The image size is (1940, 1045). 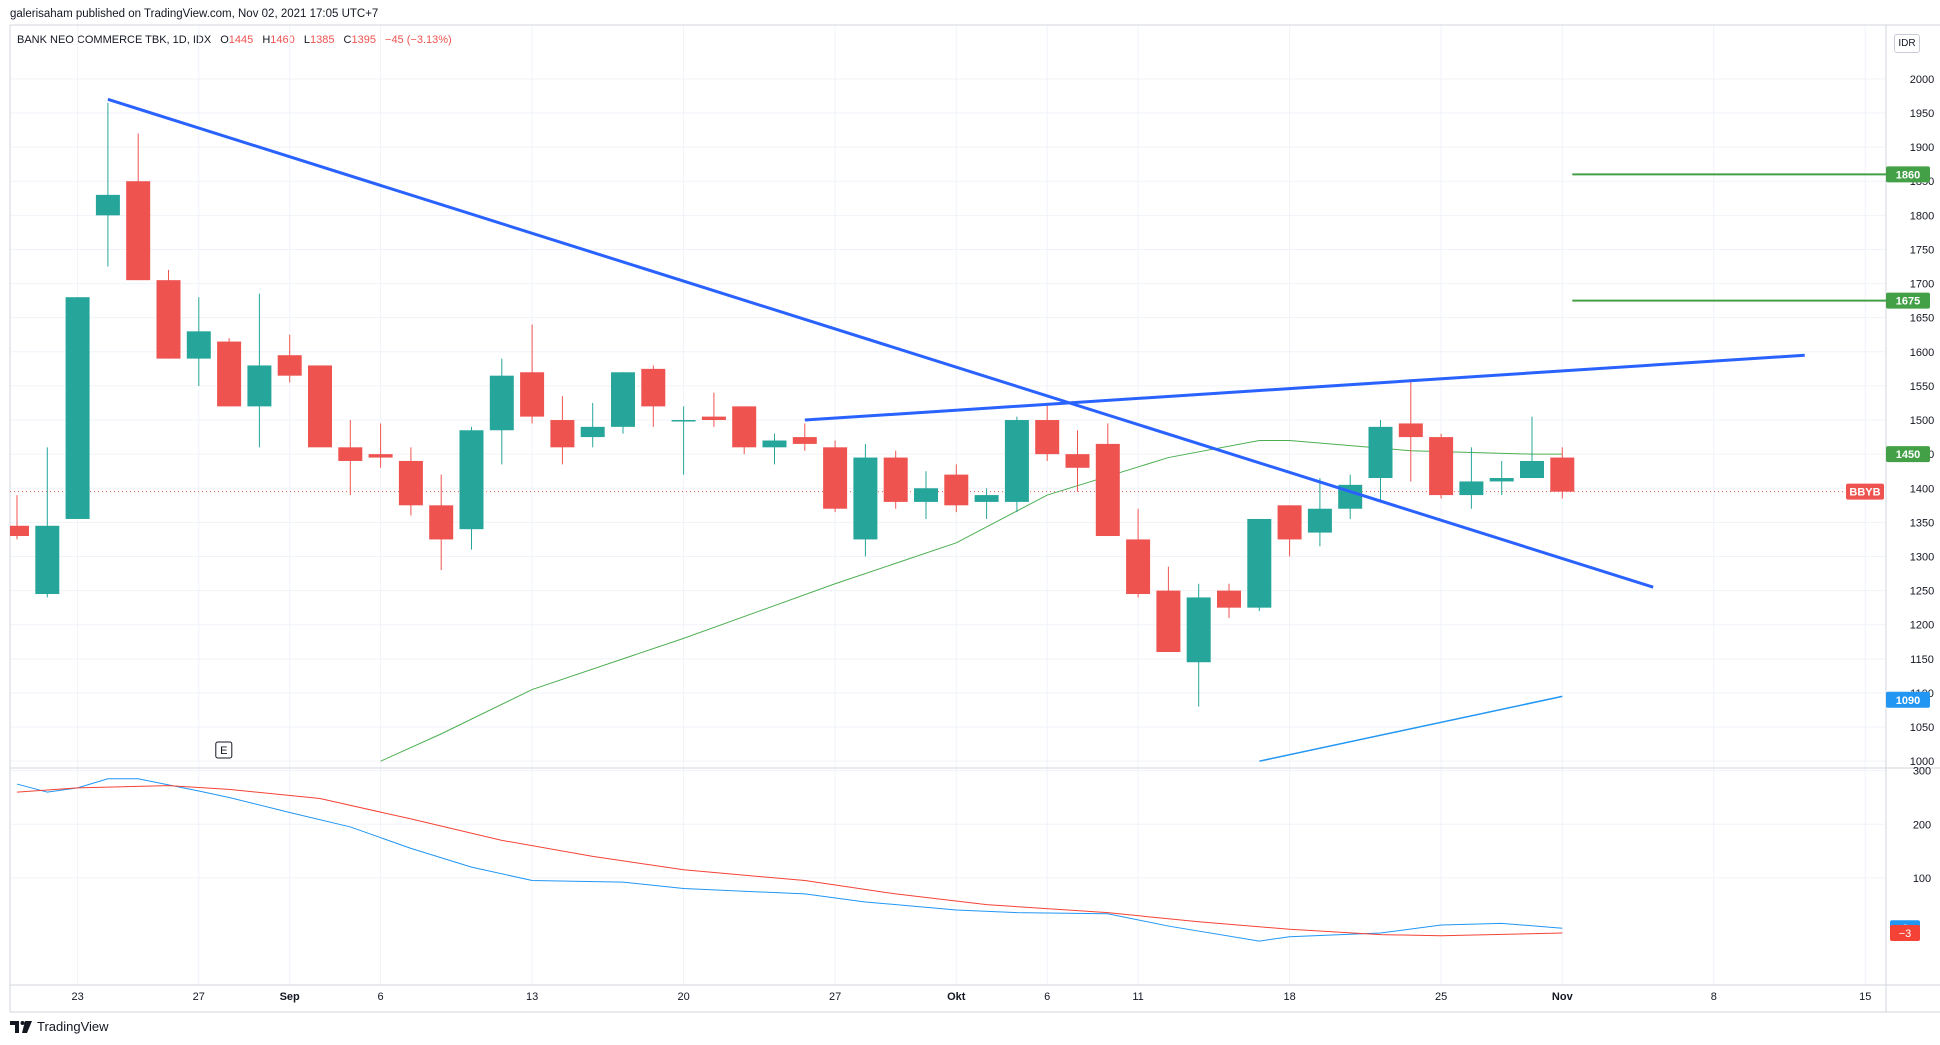 I want to click on y-tick-label: 1600, so click(x=1922, y=353).